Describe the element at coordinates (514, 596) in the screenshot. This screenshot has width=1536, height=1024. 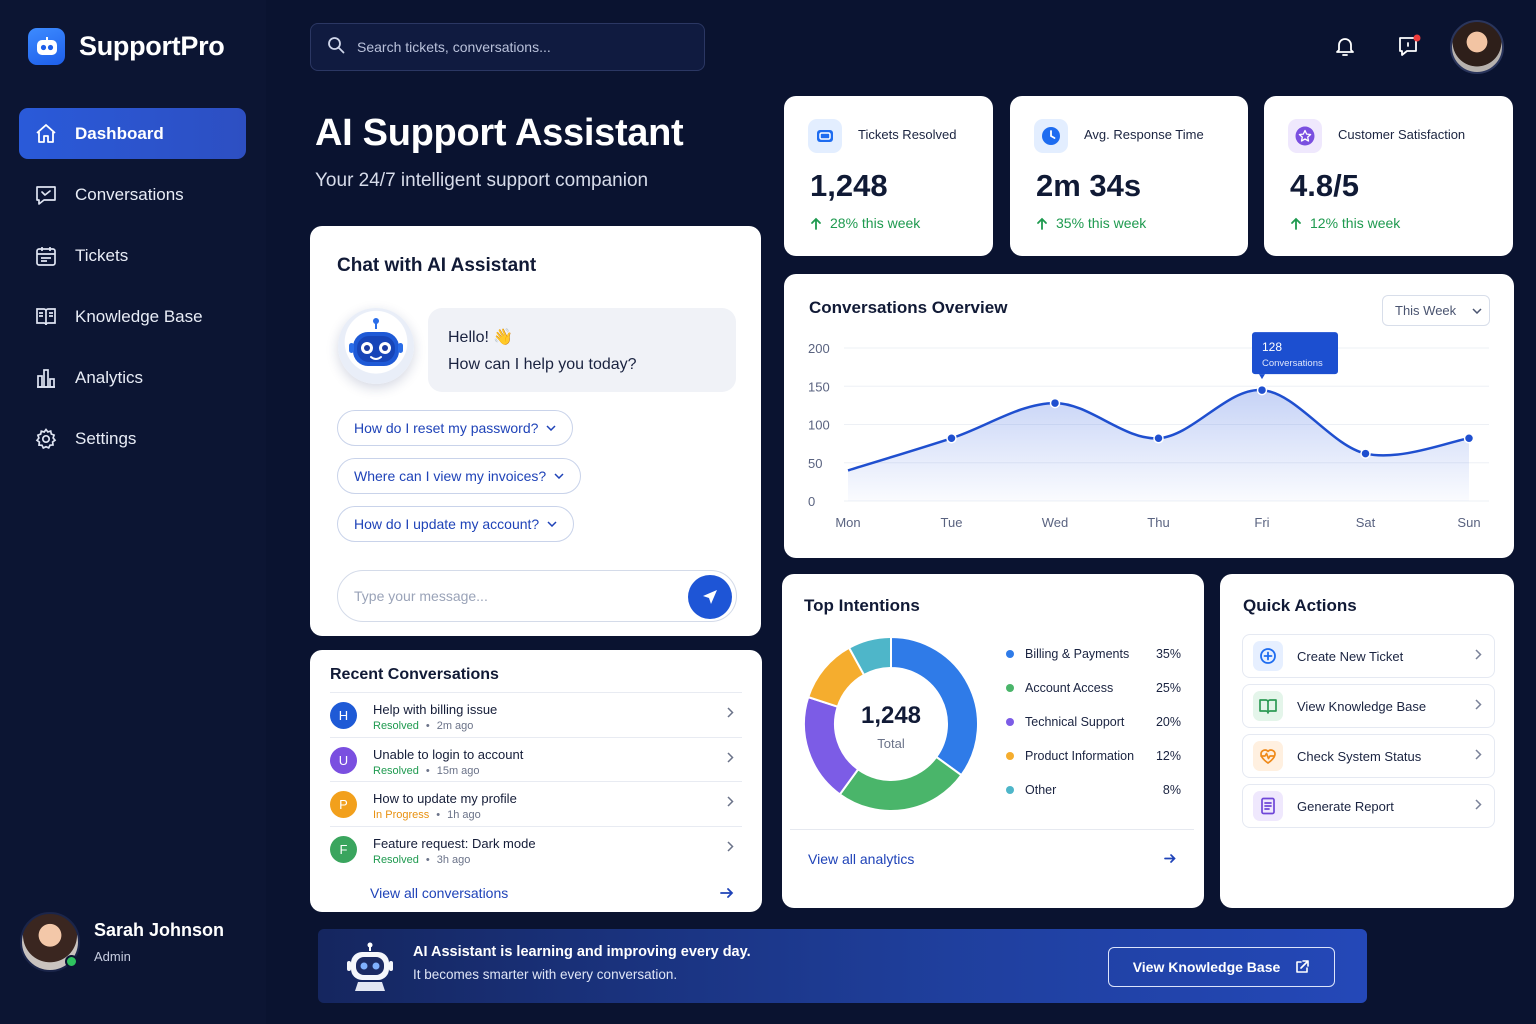
I see `chat-message-input` at that location.